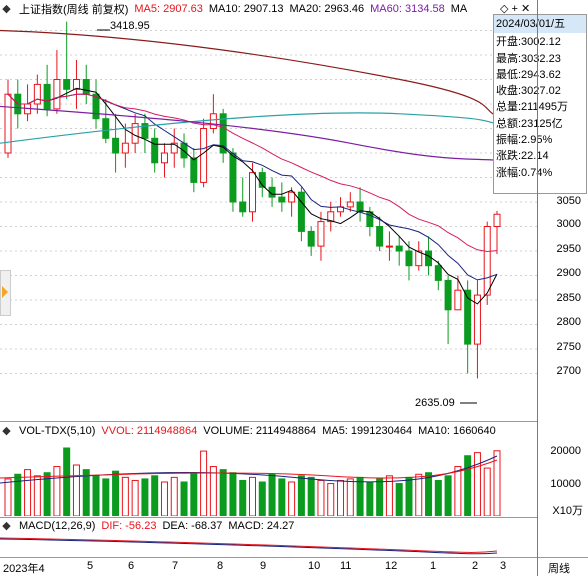 The height and width of the screenshot is (576, 588). What do you see at coordinates (249, 73) in the screenshot?
I see `ma120-line` at bounding box center [249, 73].